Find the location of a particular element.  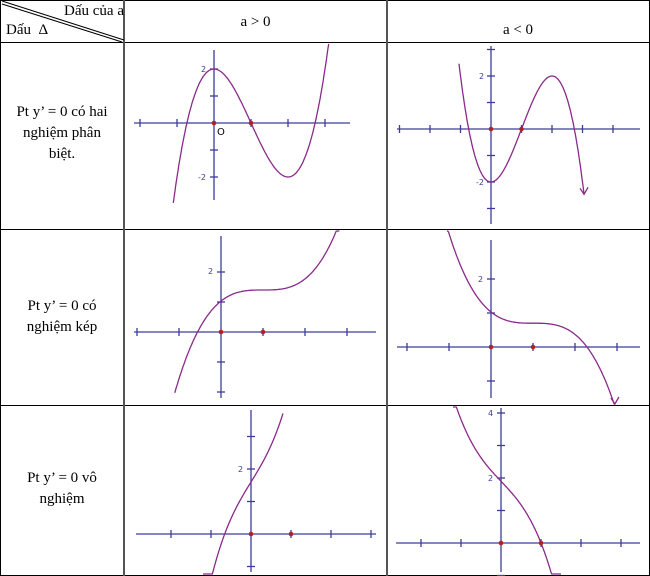

graph-a-neg-double-root: 2 is located at coordinates (518, 318).